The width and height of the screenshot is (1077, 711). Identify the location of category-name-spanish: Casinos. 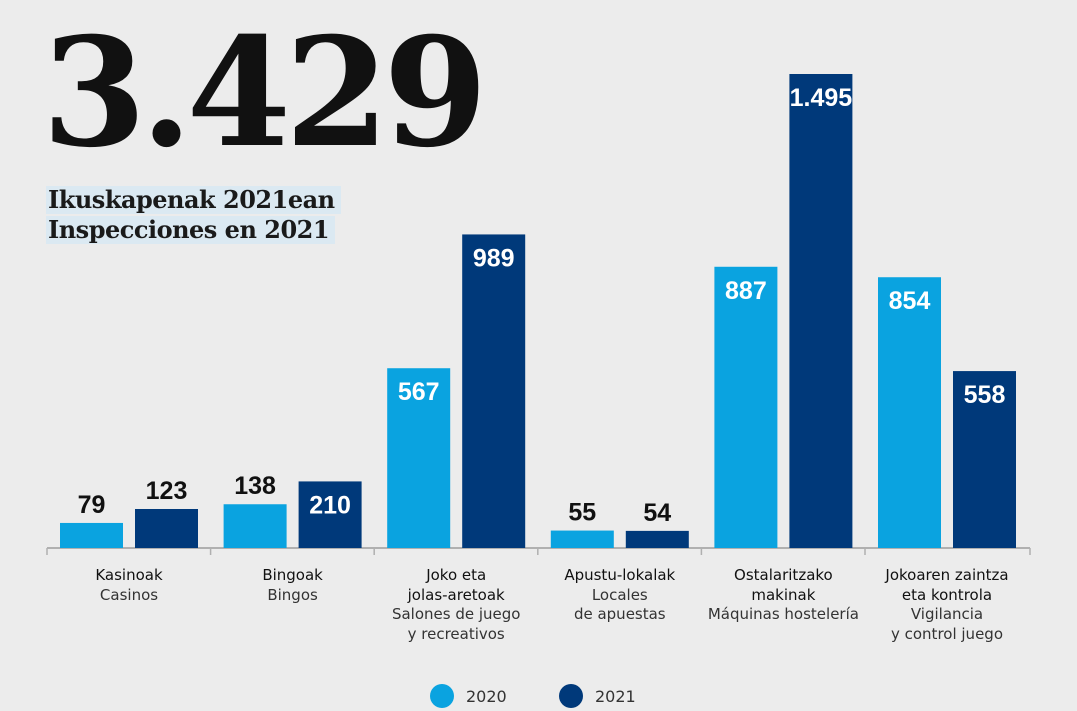
(129, 594).